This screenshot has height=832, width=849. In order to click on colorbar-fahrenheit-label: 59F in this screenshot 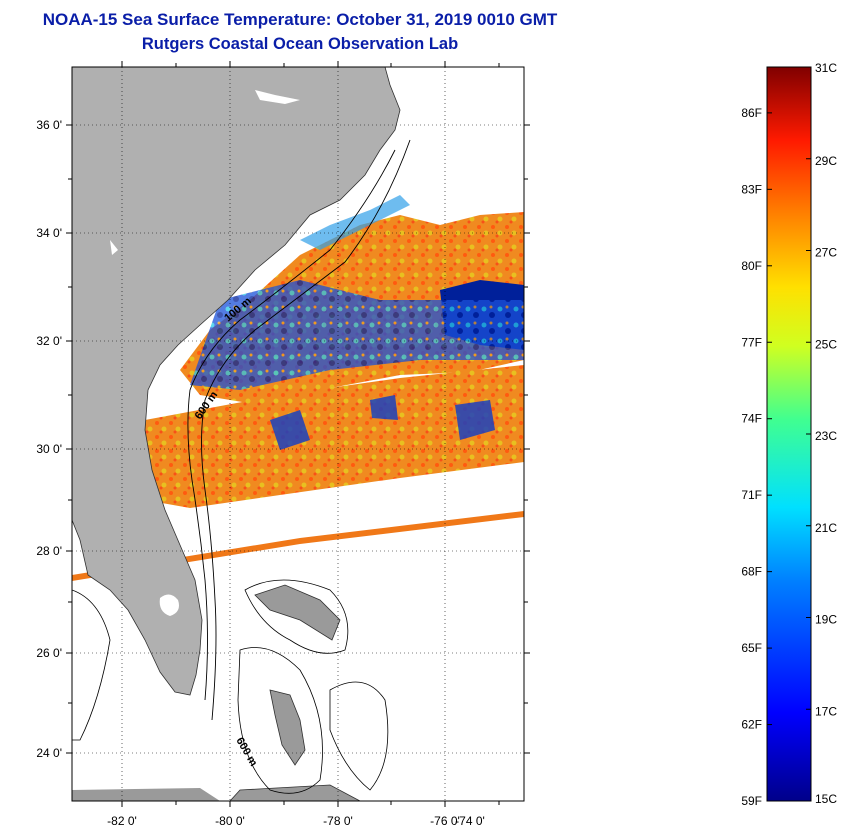, I will do `click(751, 801)`.